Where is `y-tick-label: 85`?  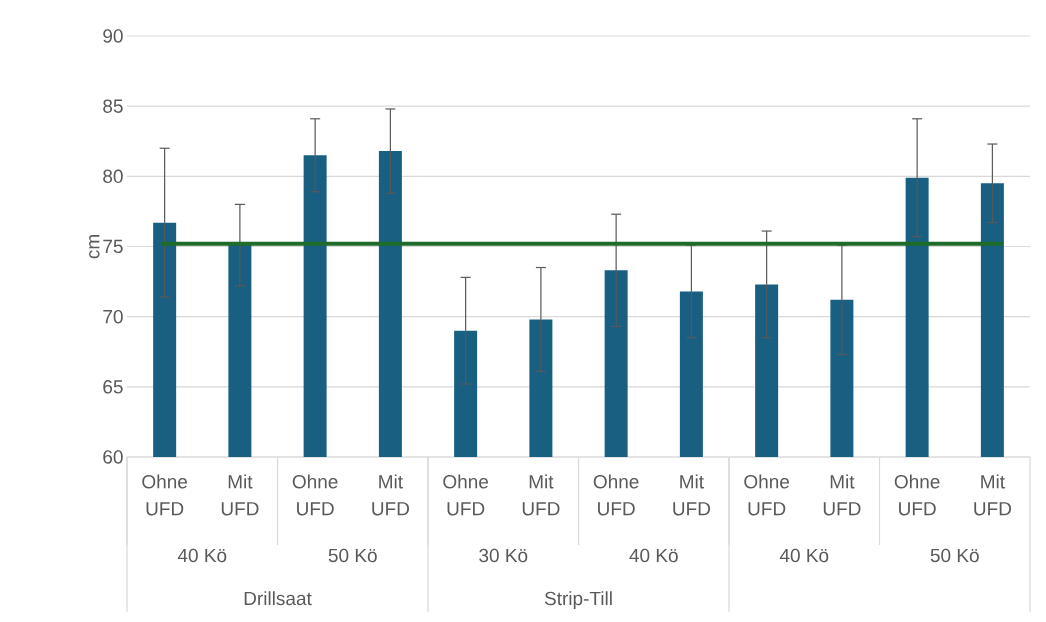
y-tick-label: 85 is located at coordinates (113, 106).